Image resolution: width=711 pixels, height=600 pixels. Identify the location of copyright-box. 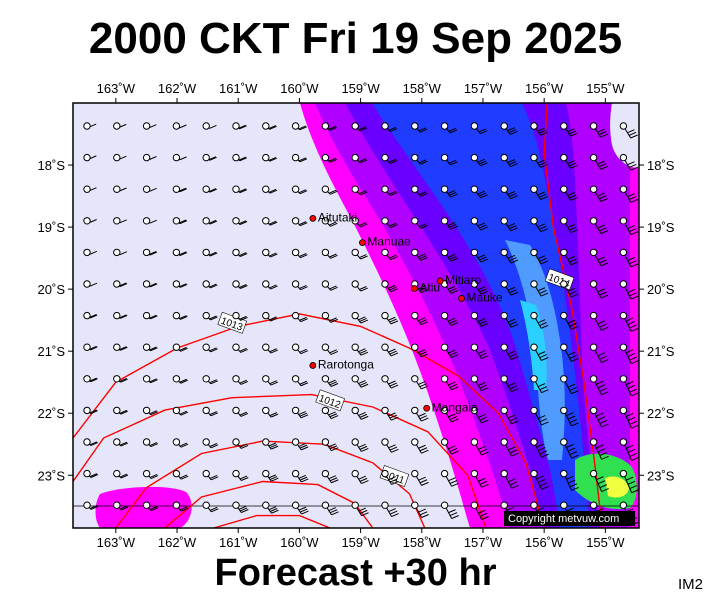
(569, 518).